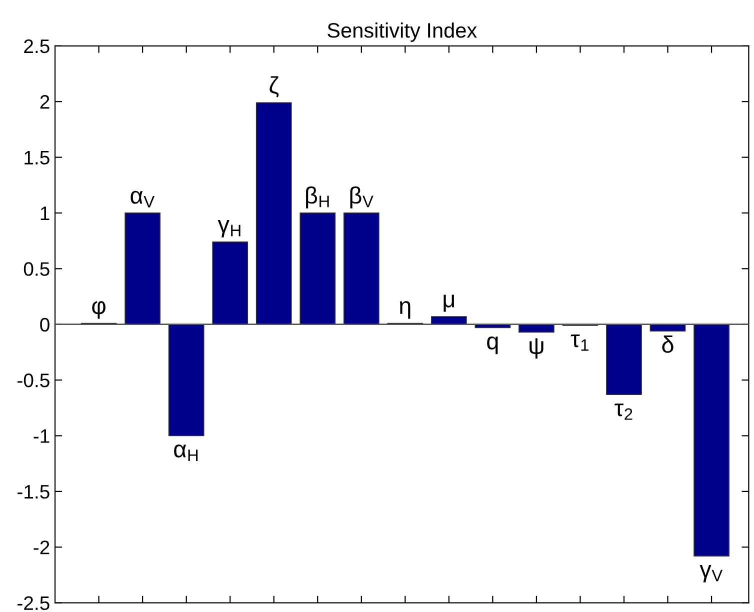 The image size is (754, 612). What do you see at coordinates (402, 32) in the screenshot?
I see `chart-title: Sensitivity Index` at bounding box center [402, 32].